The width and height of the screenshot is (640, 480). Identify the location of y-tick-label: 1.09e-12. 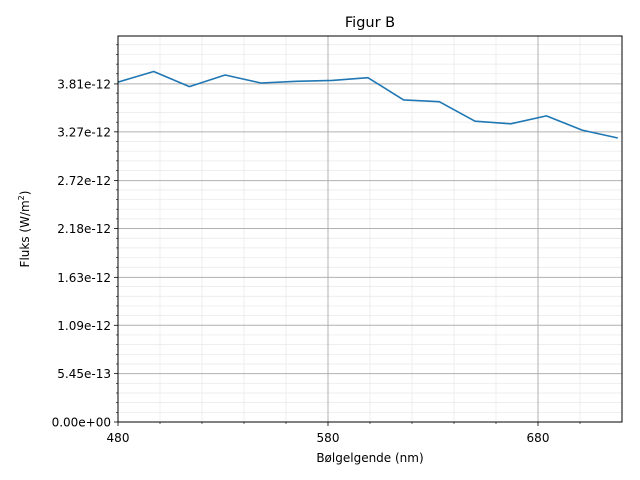
(84, 326).